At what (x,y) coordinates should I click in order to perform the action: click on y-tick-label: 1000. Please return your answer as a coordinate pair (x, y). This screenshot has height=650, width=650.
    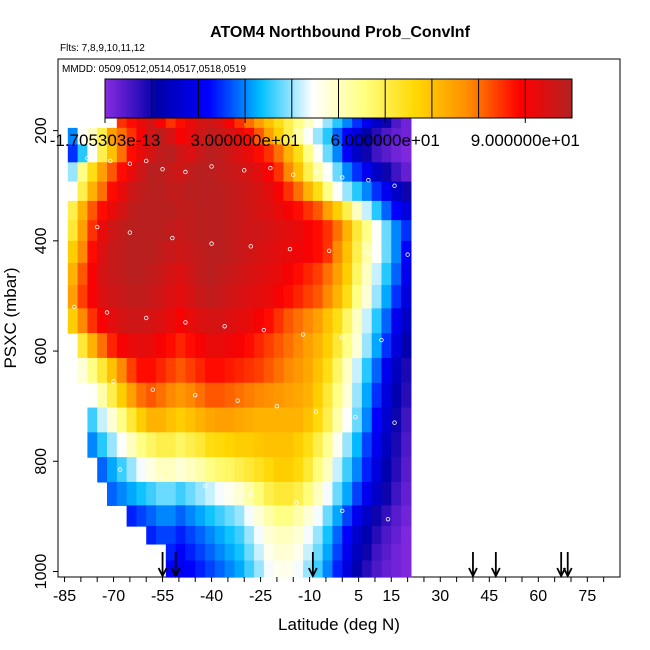
    Looking at the image, I should click on (41, 572).